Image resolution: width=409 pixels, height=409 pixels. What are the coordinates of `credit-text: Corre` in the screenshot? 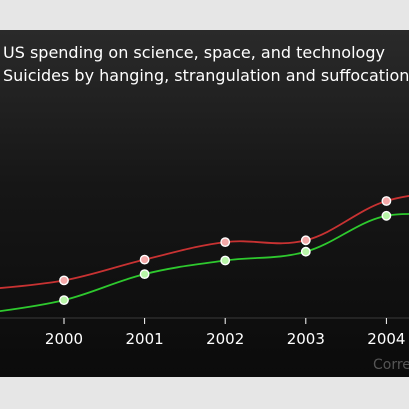 It's located at (391, 365).